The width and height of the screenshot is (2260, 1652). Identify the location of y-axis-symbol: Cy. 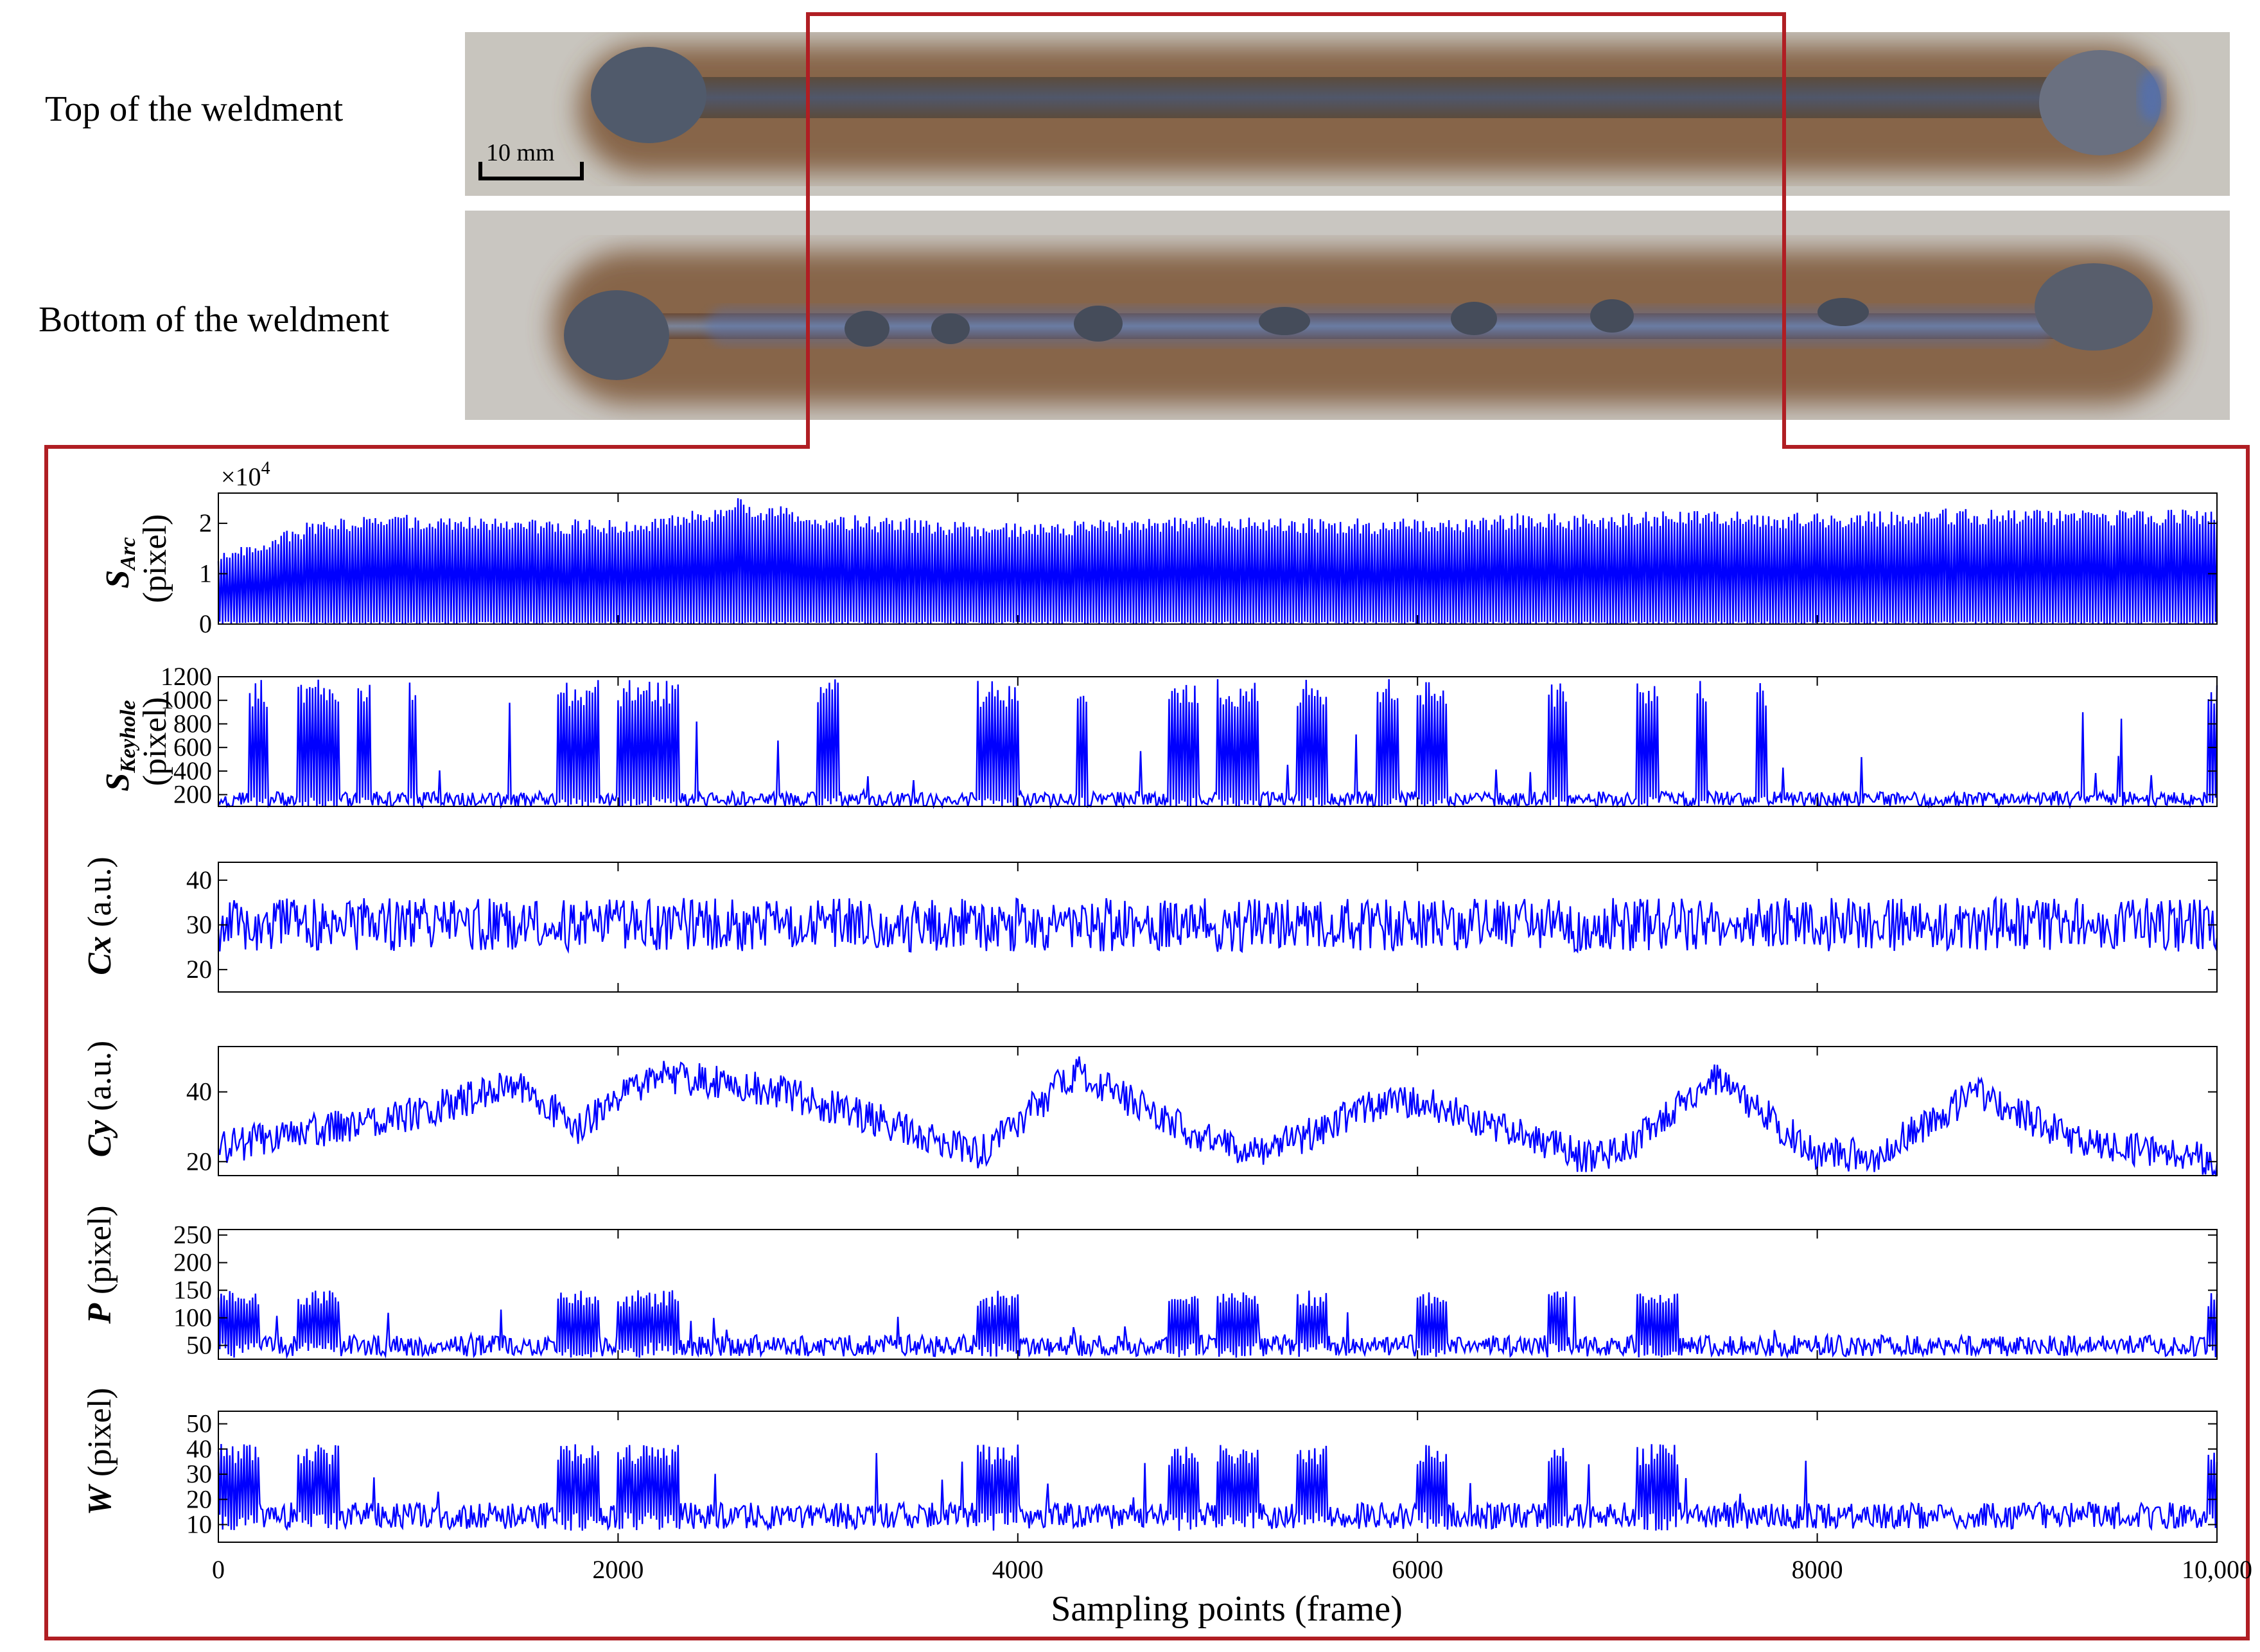
(100, 1139).